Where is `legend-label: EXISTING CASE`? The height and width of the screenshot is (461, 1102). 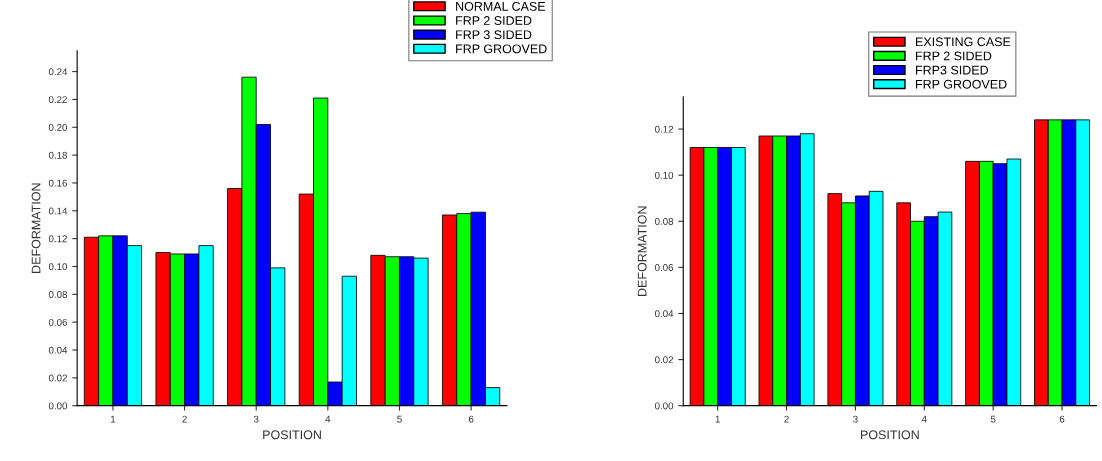
legend-label: EXISTING CASE is located at coordinates (963, 42).